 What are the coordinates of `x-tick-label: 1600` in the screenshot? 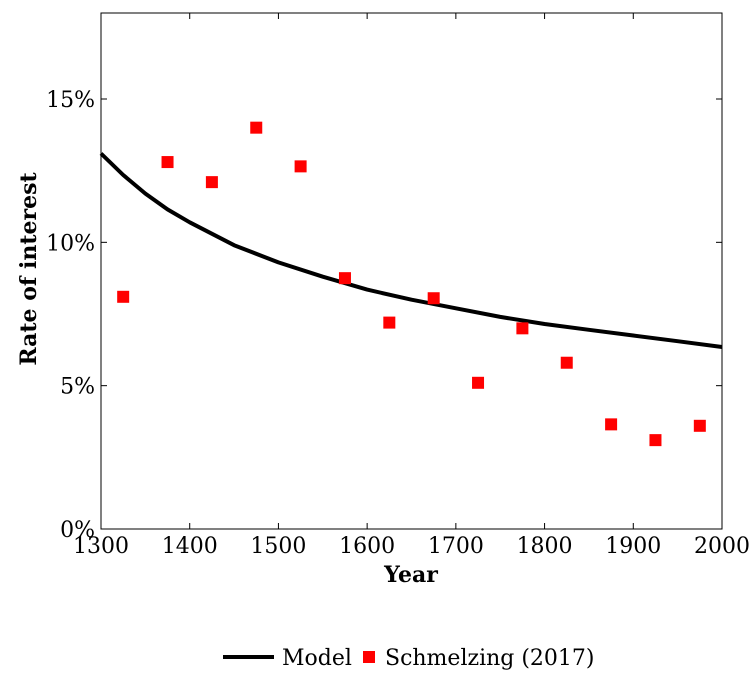 It's located at (367, 546).